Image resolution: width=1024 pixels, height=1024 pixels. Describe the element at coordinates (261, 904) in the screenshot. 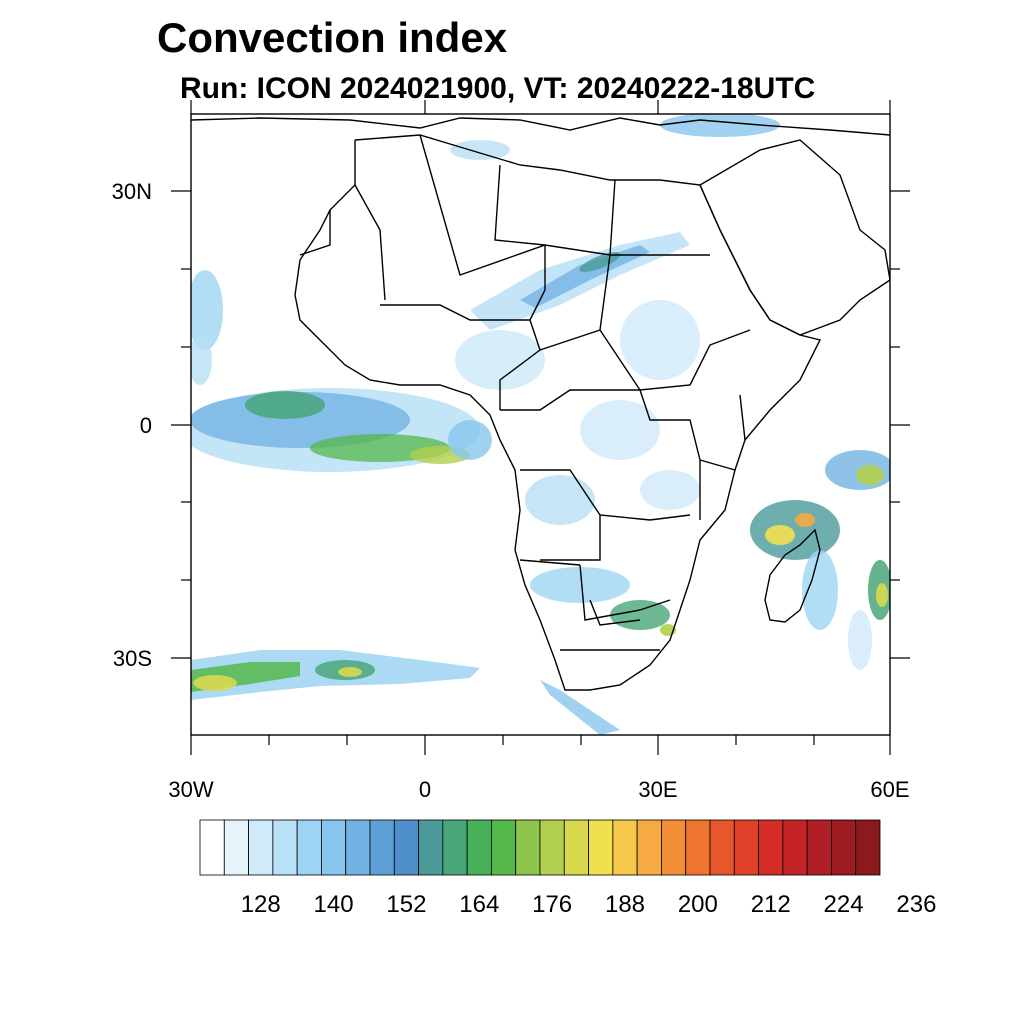

I see `colorbar-label: 128` at that location.